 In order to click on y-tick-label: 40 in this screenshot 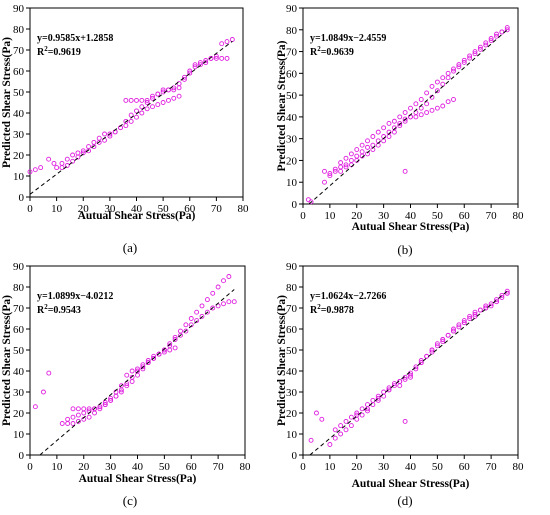, I will do `click(292, 372)`.